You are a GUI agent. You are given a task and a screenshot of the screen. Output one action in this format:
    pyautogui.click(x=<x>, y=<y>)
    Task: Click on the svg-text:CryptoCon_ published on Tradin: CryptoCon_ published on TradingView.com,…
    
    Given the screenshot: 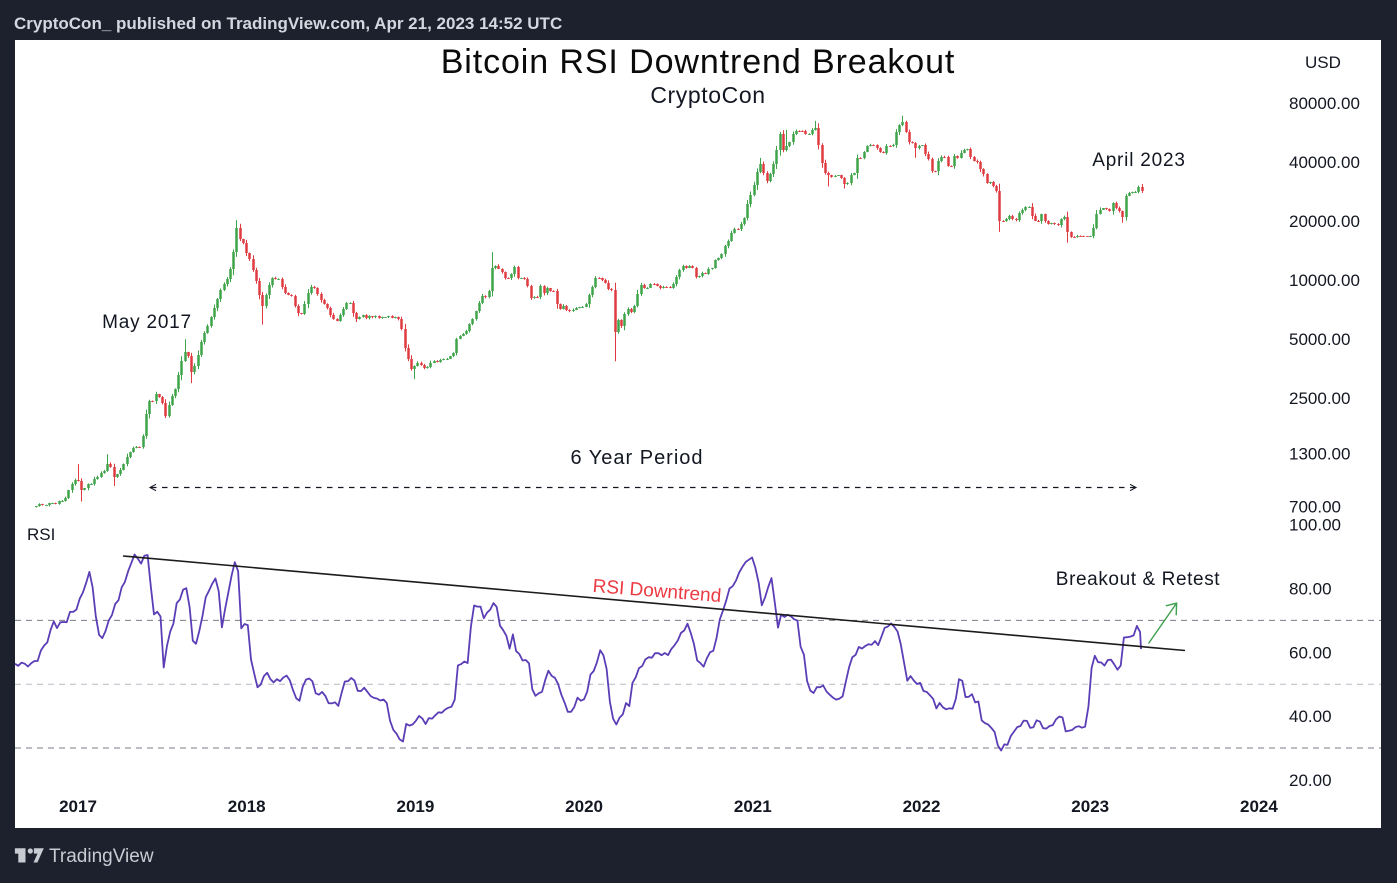 What is the action you would take?
    pyautogui.click(x=288, y=23)
    